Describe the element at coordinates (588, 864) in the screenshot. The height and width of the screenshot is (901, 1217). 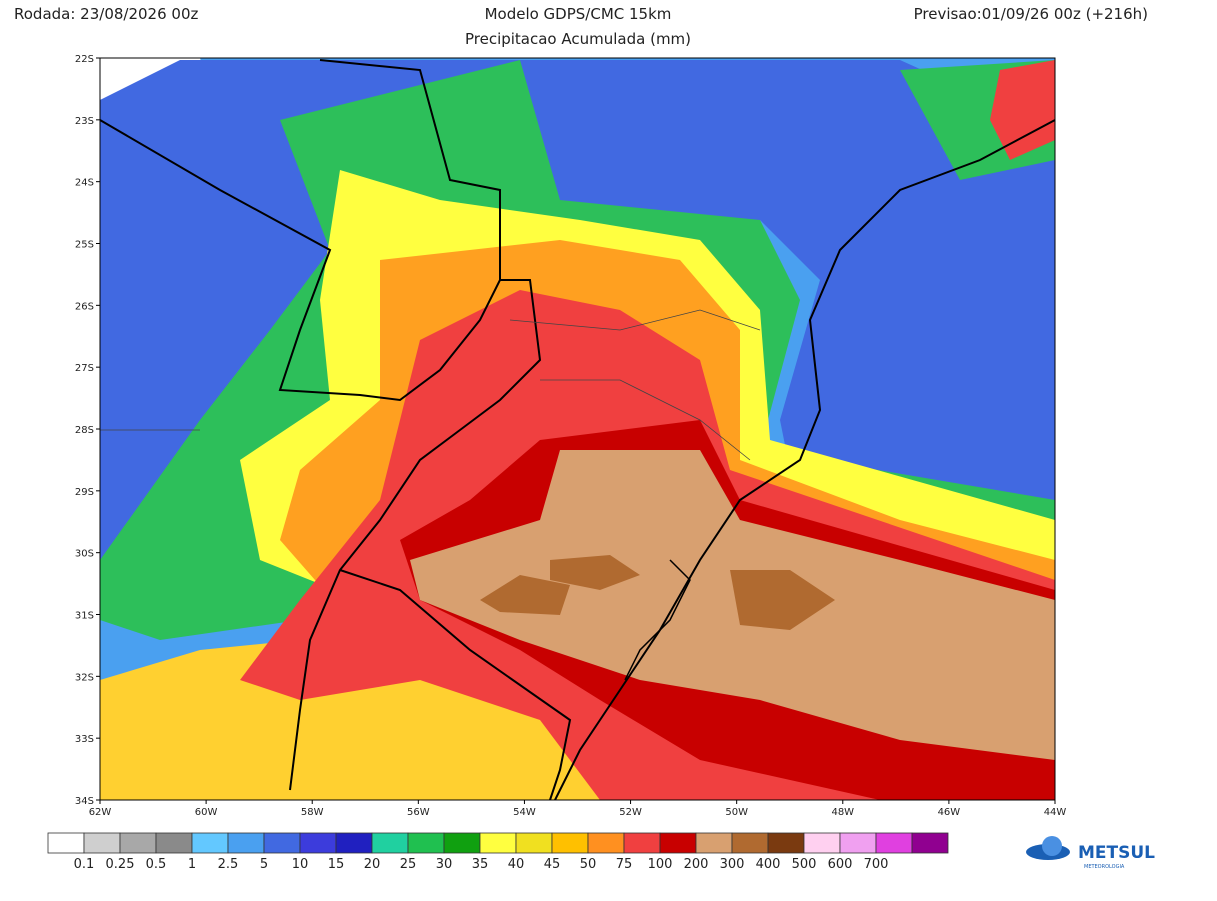
I see `legend-label: 50` at that location.